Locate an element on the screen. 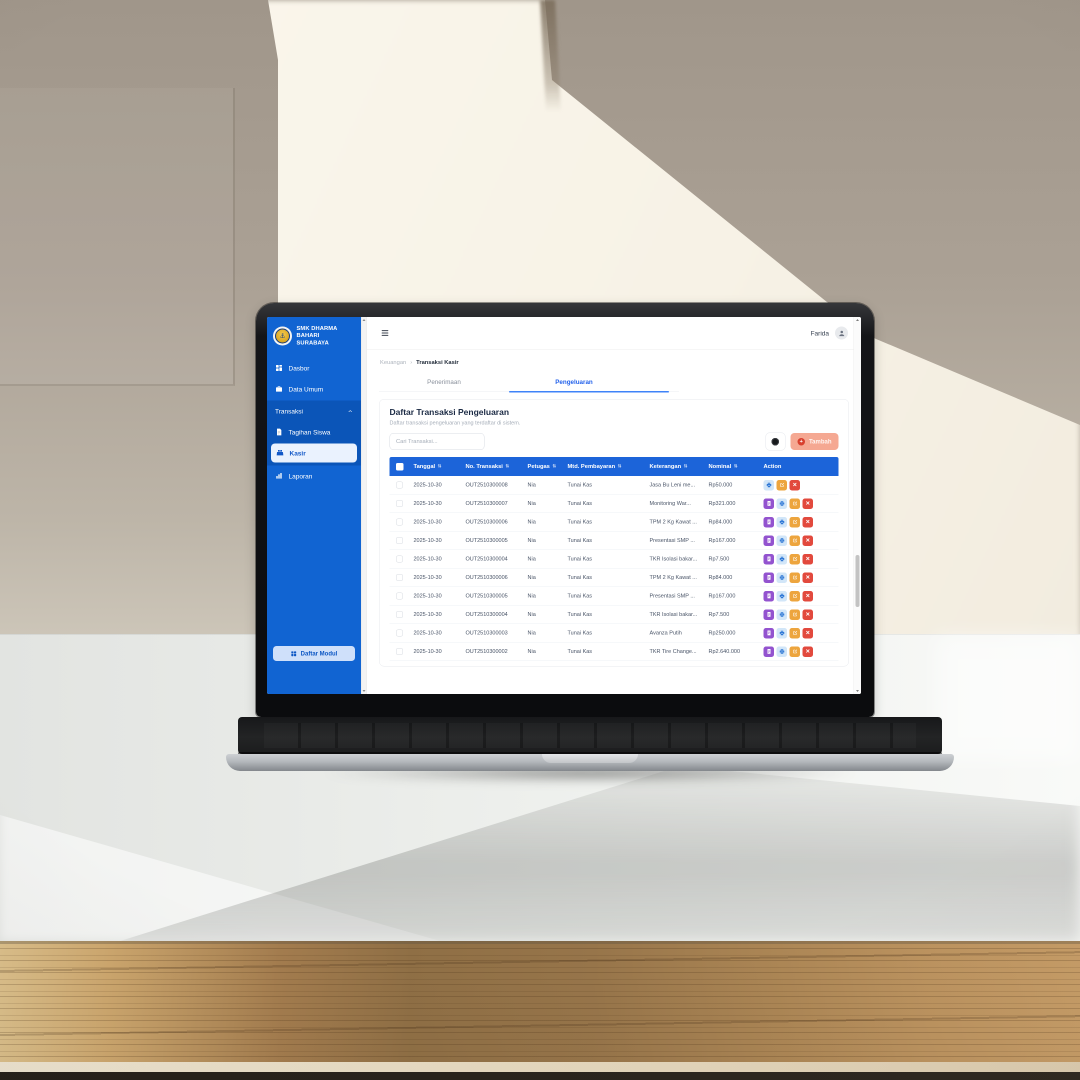  column-header-petugas: Petugas ⇅ is located at coordinates (542, 466).